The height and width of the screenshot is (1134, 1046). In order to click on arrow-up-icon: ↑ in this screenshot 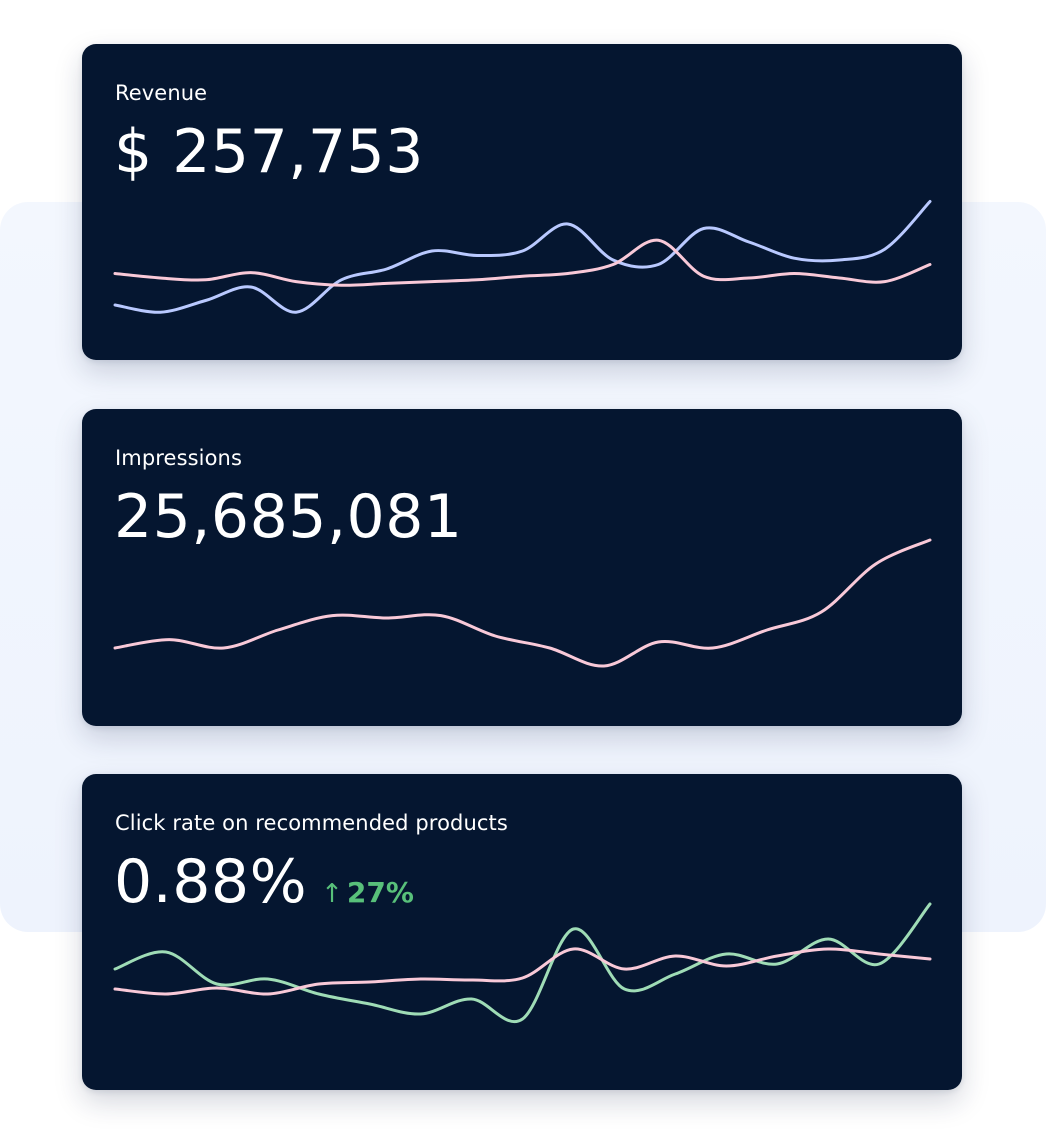, I will do `click(332, 894)`.